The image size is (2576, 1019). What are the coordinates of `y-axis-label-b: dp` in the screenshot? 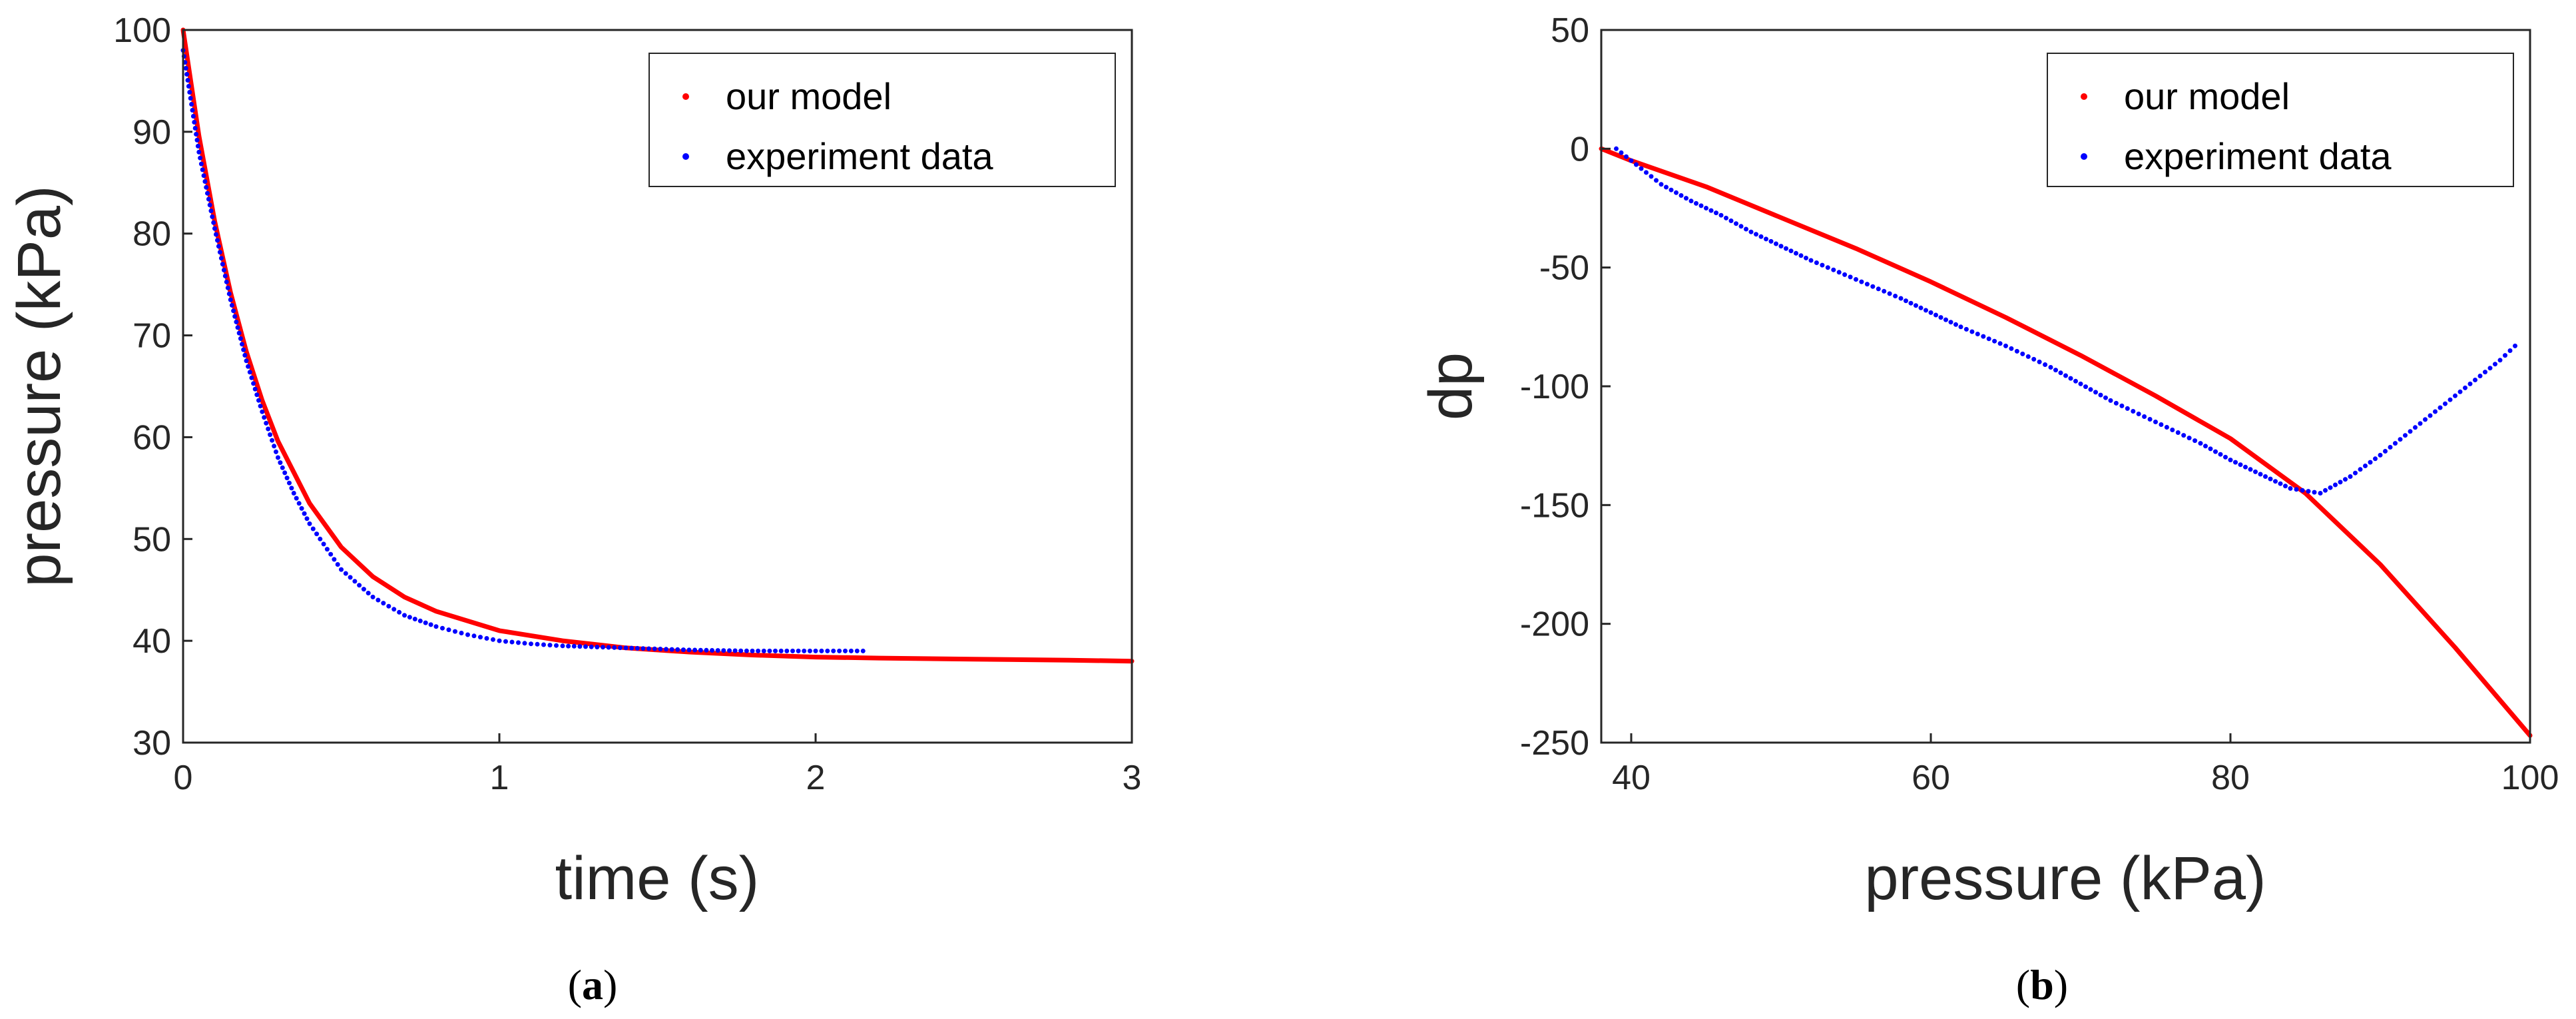 It's located at (1451, 386).